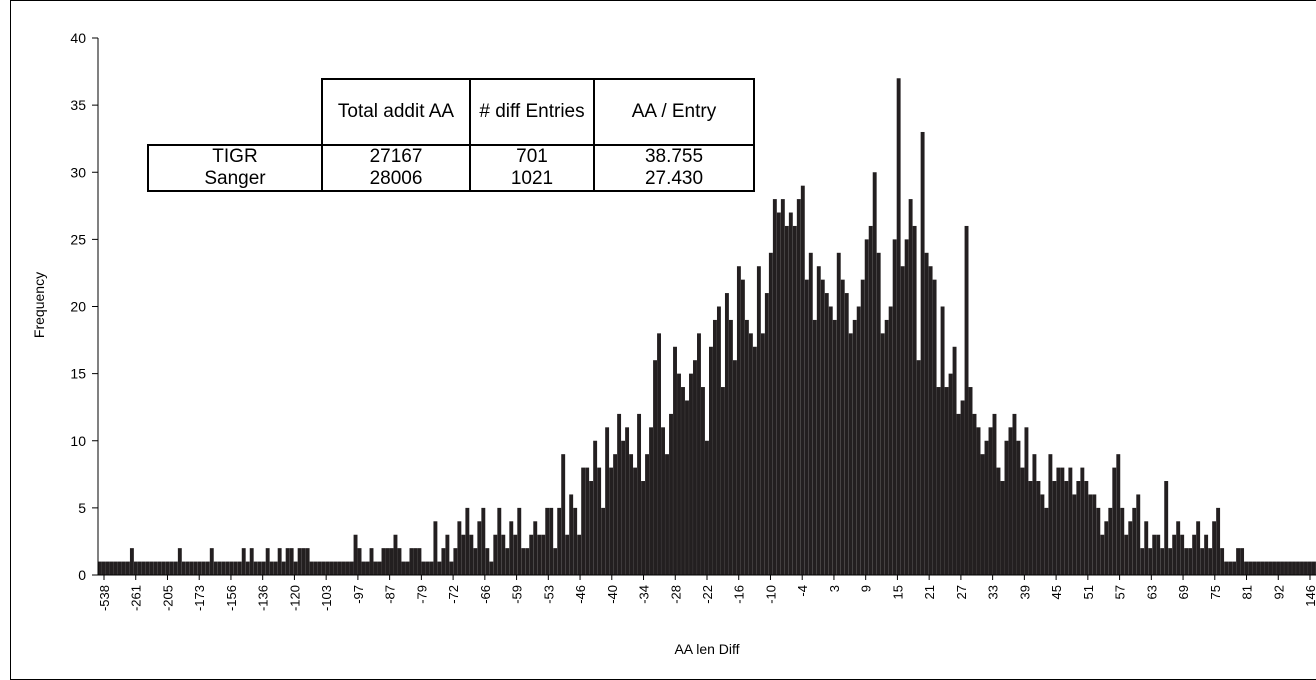 Image resolution: width=1316 pixels, height=680 pixels. I want to click on table-header-cell, so click(235, 112).